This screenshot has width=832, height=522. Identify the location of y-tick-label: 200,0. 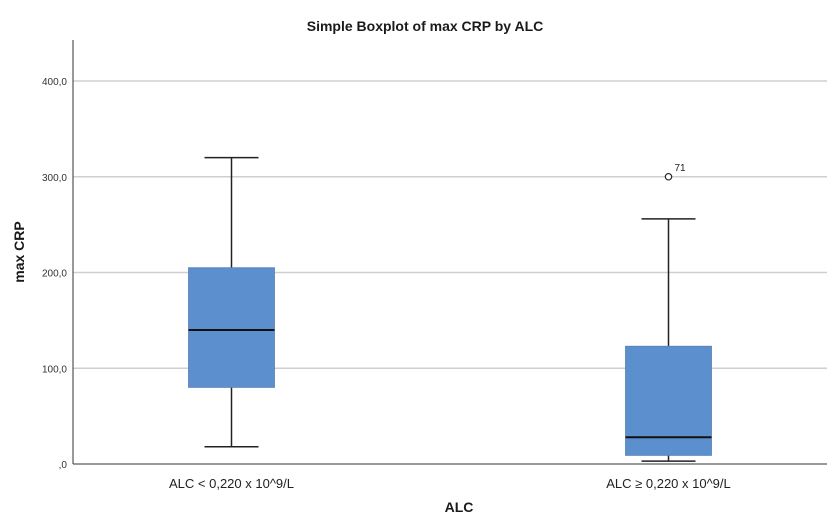
(54, 274).